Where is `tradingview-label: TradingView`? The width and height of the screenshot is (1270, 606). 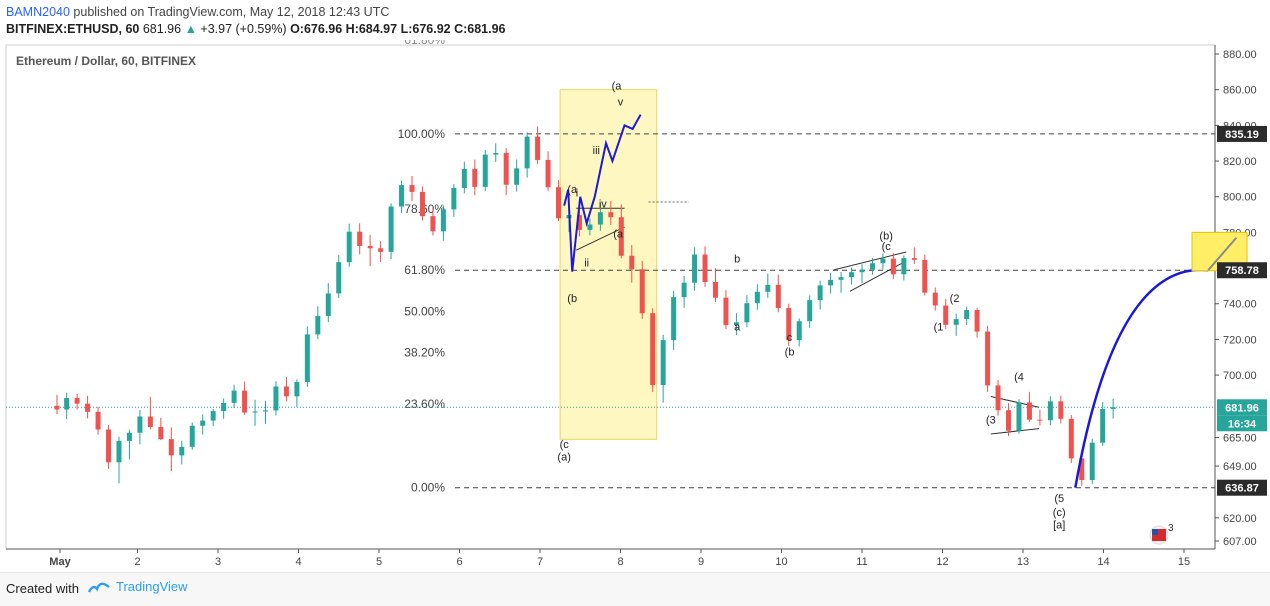
tradingview-label: TradingView is located at coordinates (152, 586).